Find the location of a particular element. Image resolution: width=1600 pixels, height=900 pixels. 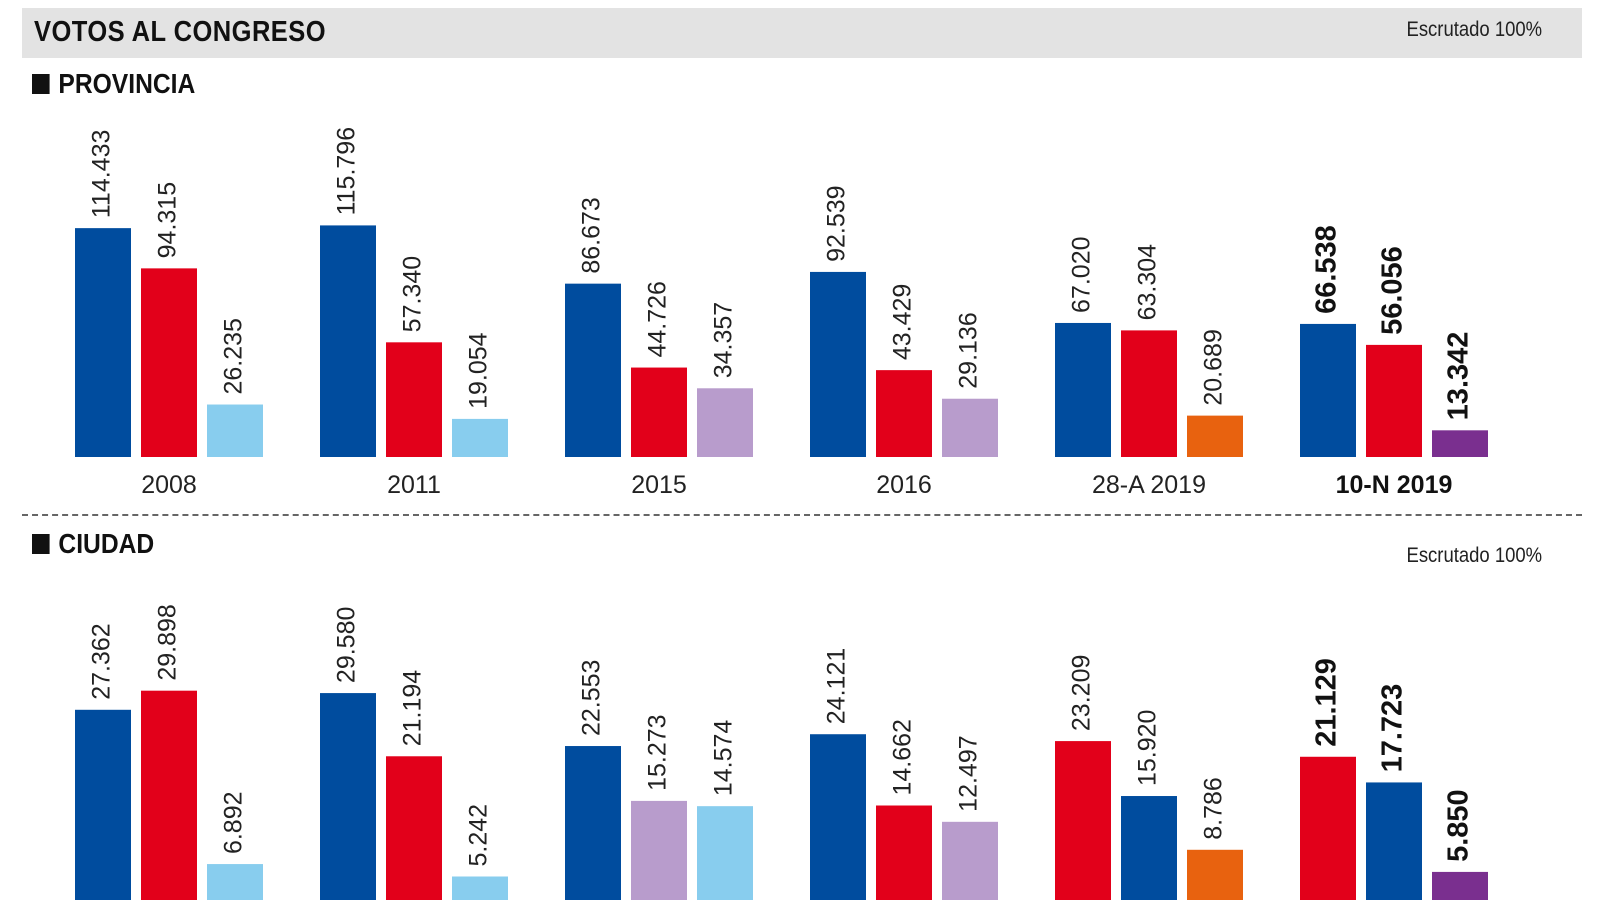

bar-value-label: 29.136 is located at coordinates (969, 350).